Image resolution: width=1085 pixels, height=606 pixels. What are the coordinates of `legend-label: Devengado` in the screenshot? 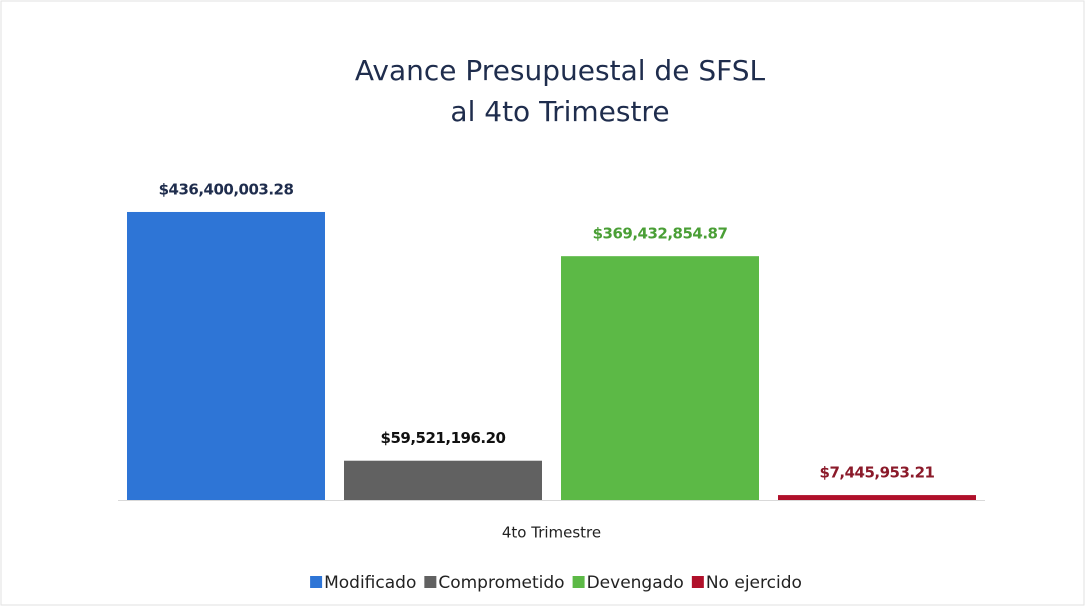 It's located at (635, 583).